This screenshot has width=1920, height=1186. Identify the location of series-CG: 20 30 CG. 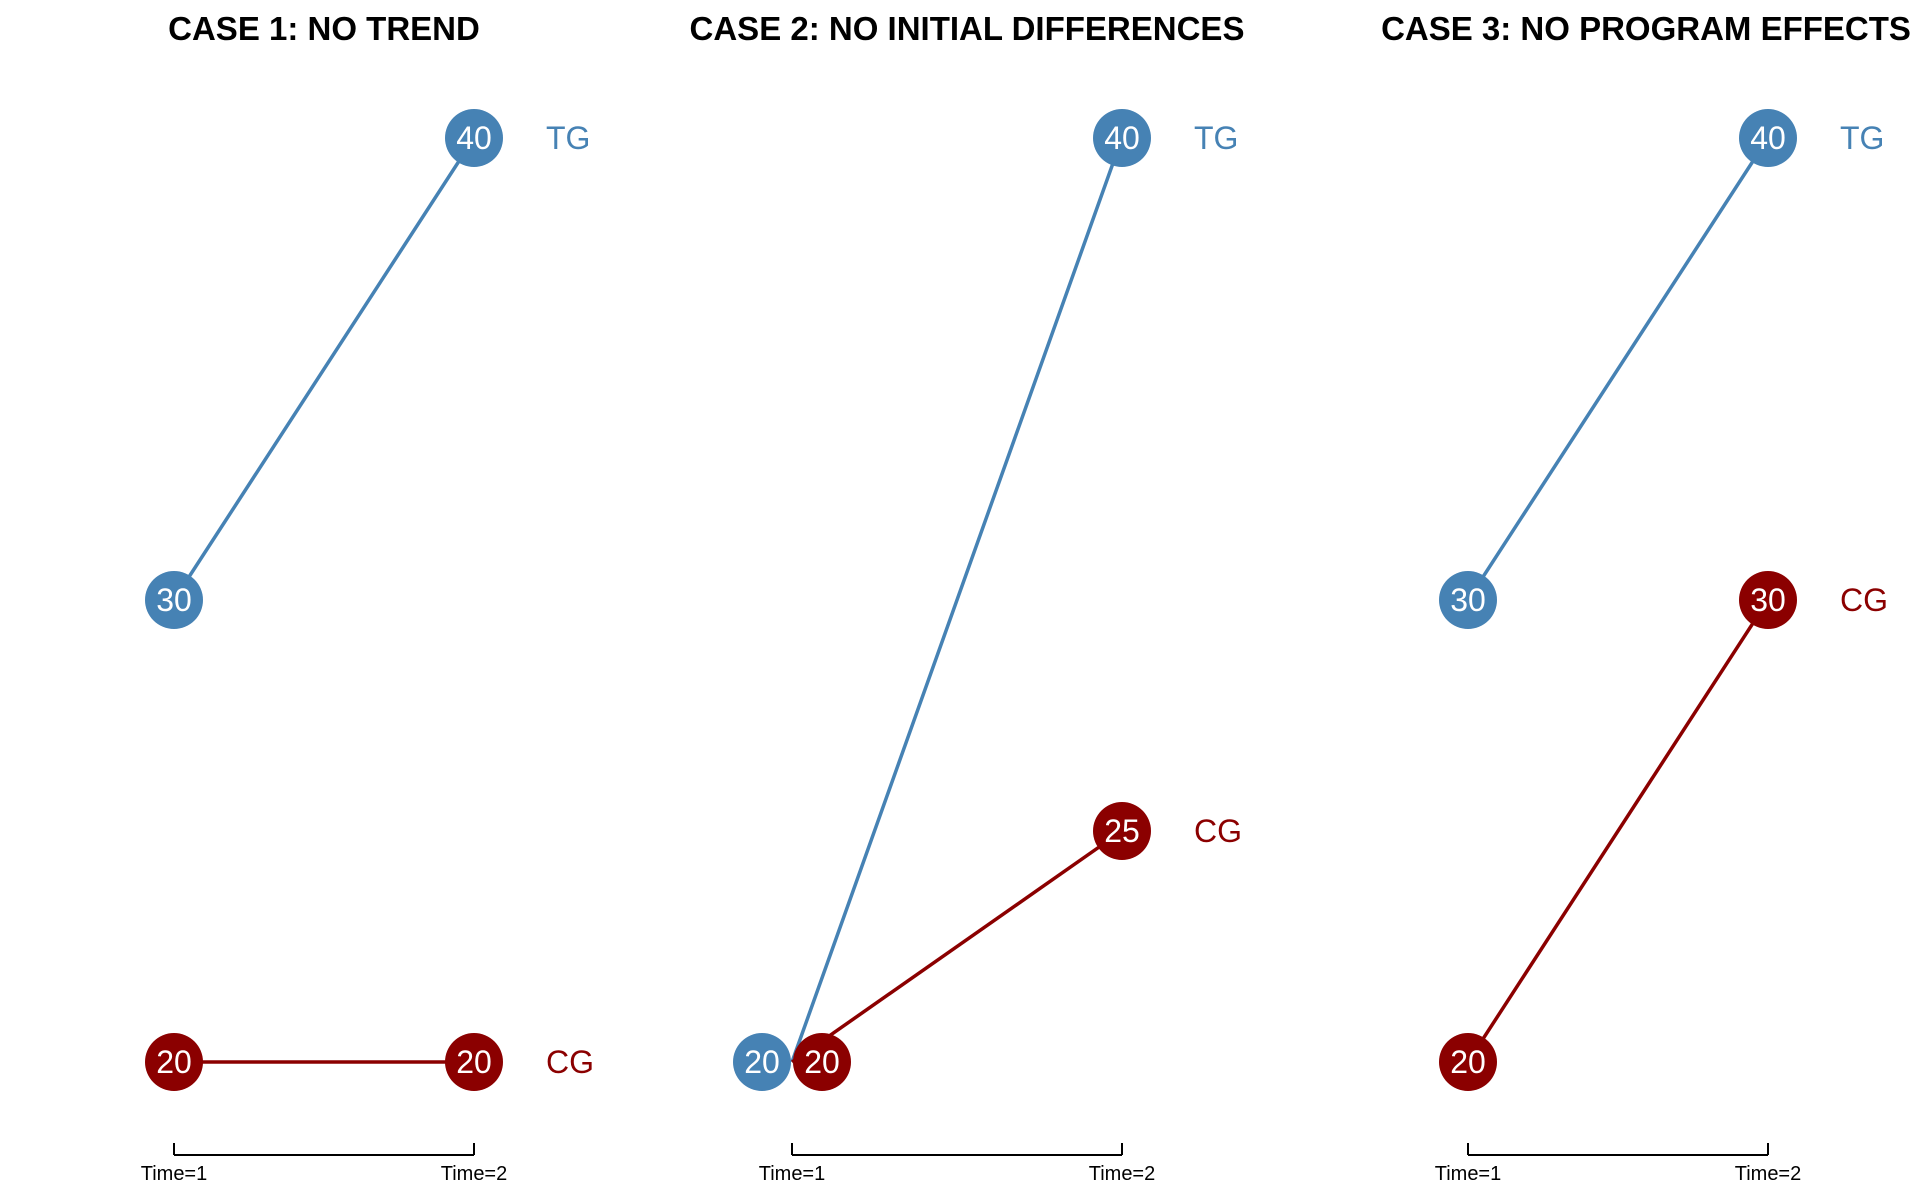
(1663, 831).